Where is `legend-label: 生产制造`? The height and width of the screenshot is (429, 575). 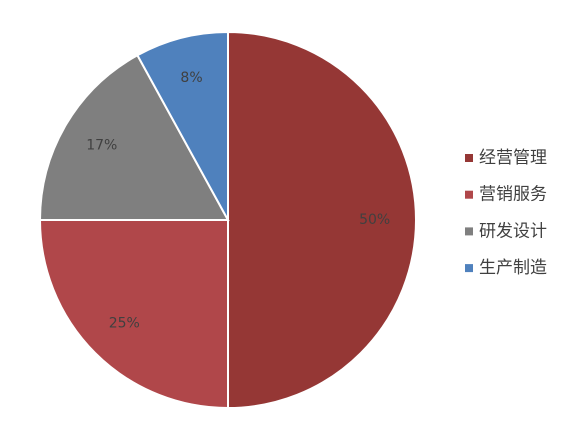 legend-label: 生产制造 is located at coordinates (513, 268).